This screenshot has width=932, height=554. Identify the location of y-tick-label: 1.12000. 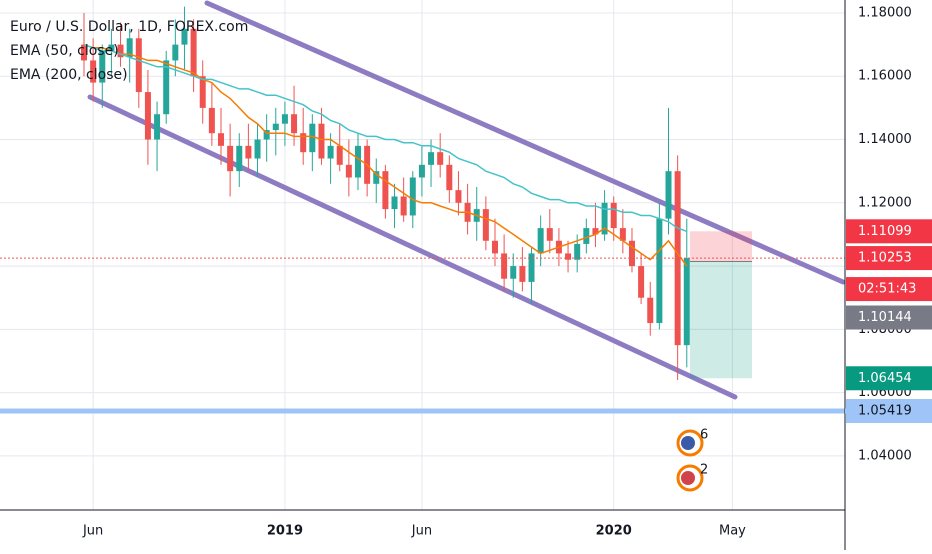
(885, 202).